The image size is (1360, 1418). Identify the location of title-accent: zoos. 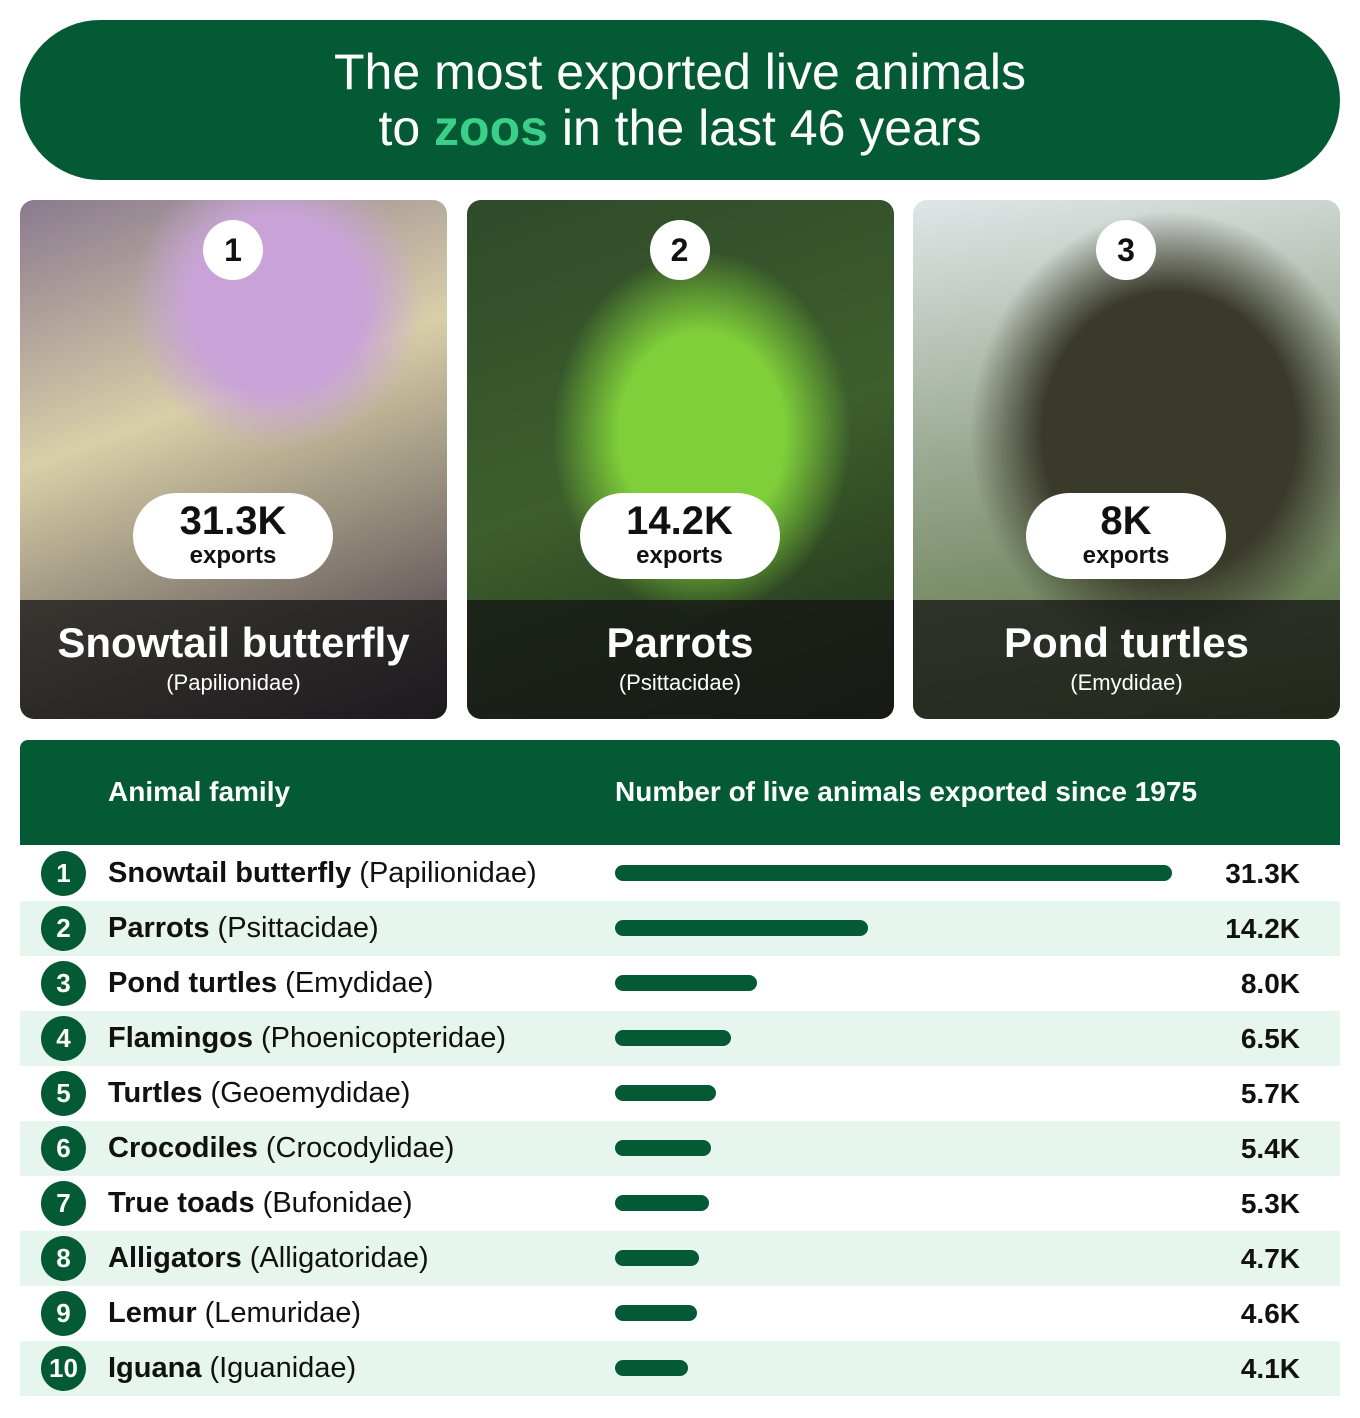
(491, 128).